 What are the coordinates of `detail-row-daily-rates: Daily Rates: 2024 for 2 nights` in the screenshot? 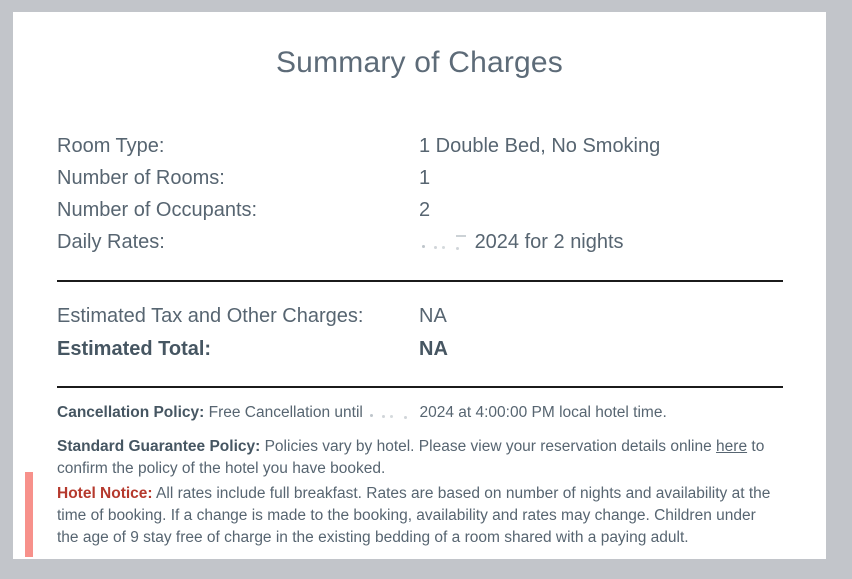 It's located at (420, 242).